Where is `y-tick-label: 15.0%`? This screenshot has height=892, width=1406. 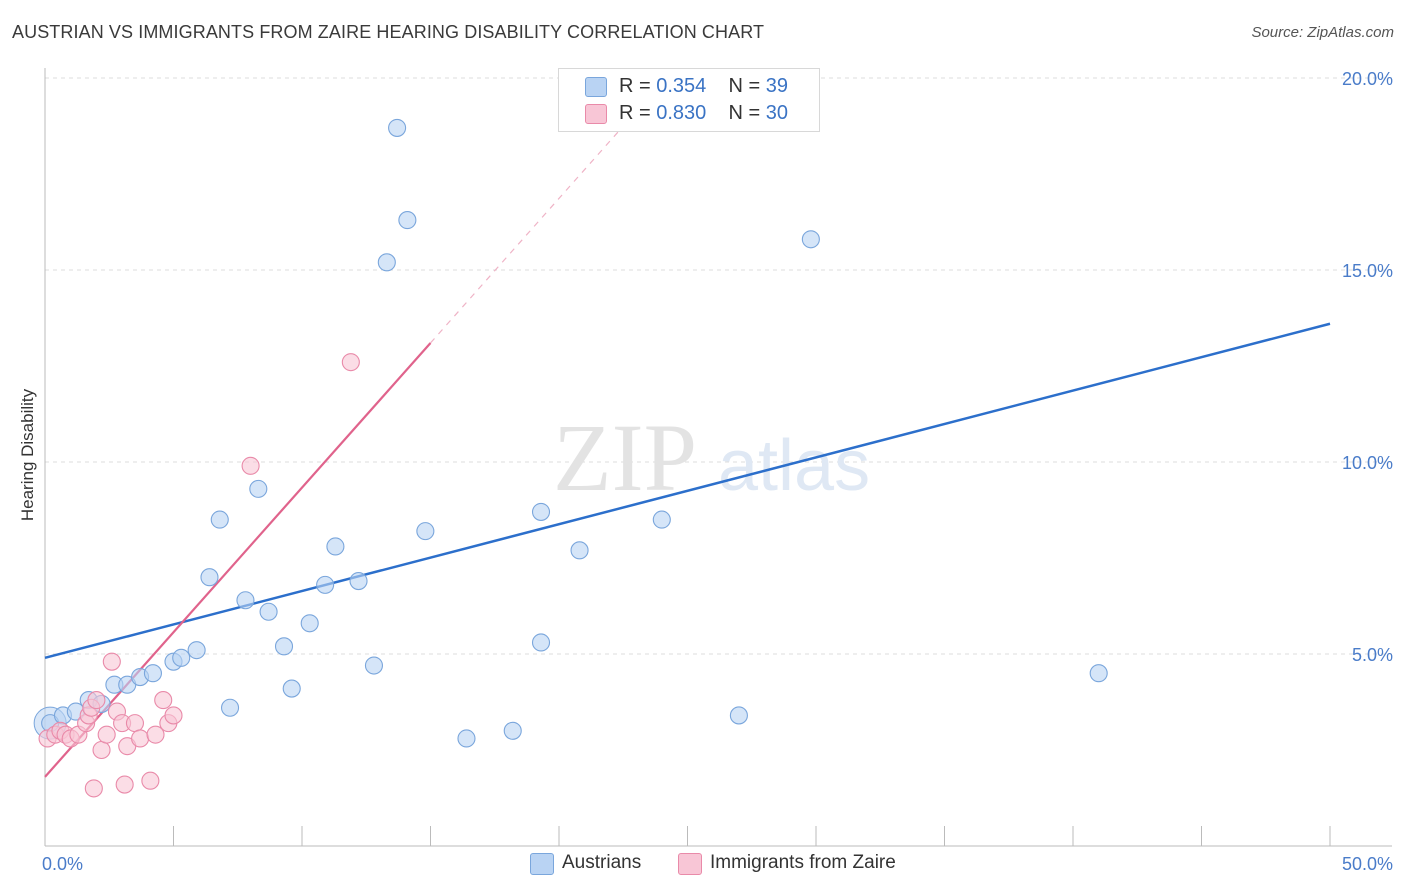
y-tick-label: 15.0% is located at coordinates (1367, 271).